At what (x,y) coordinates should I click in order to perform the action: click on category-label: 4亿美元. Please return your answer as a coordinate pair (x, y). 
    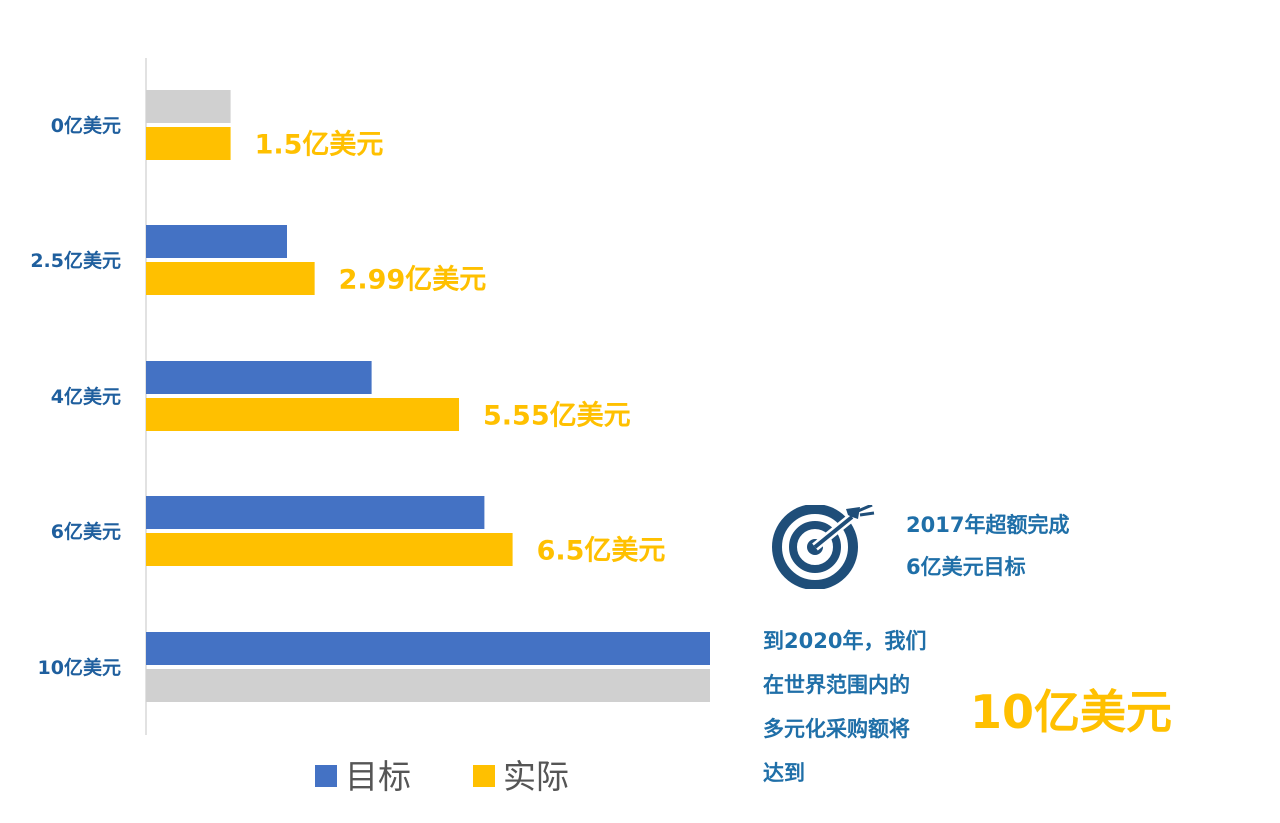
    Looking at the image, I should click on (86, 396).